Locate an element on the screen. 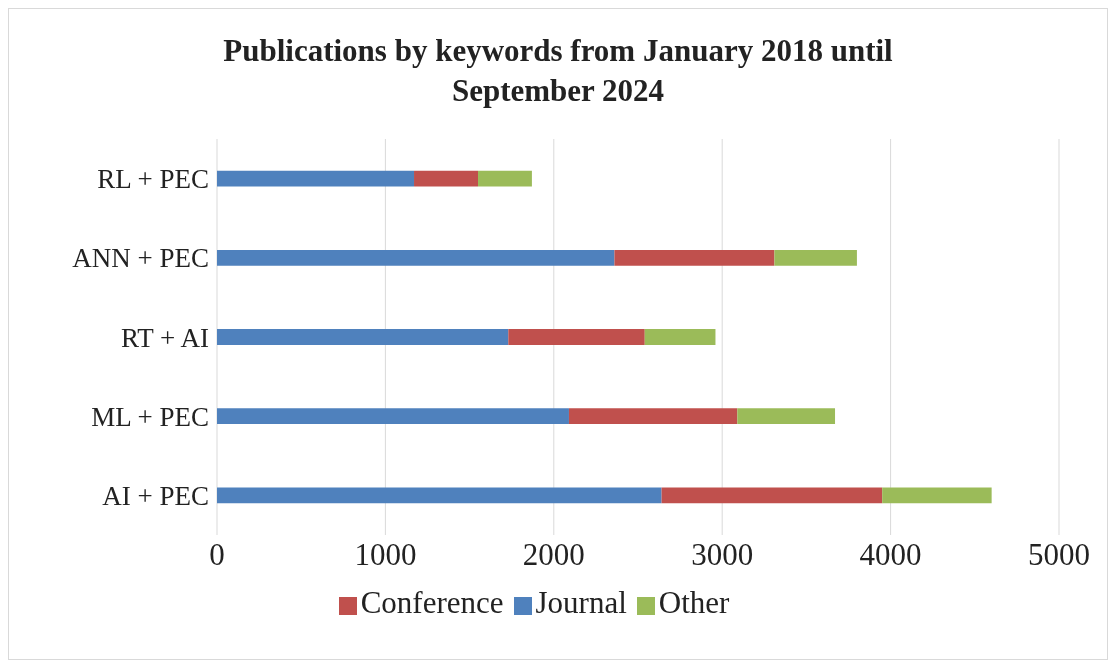 This screenshot has height=669, width=1116. y-tick-label: RL + PEC is located at coordinates (153, 179).